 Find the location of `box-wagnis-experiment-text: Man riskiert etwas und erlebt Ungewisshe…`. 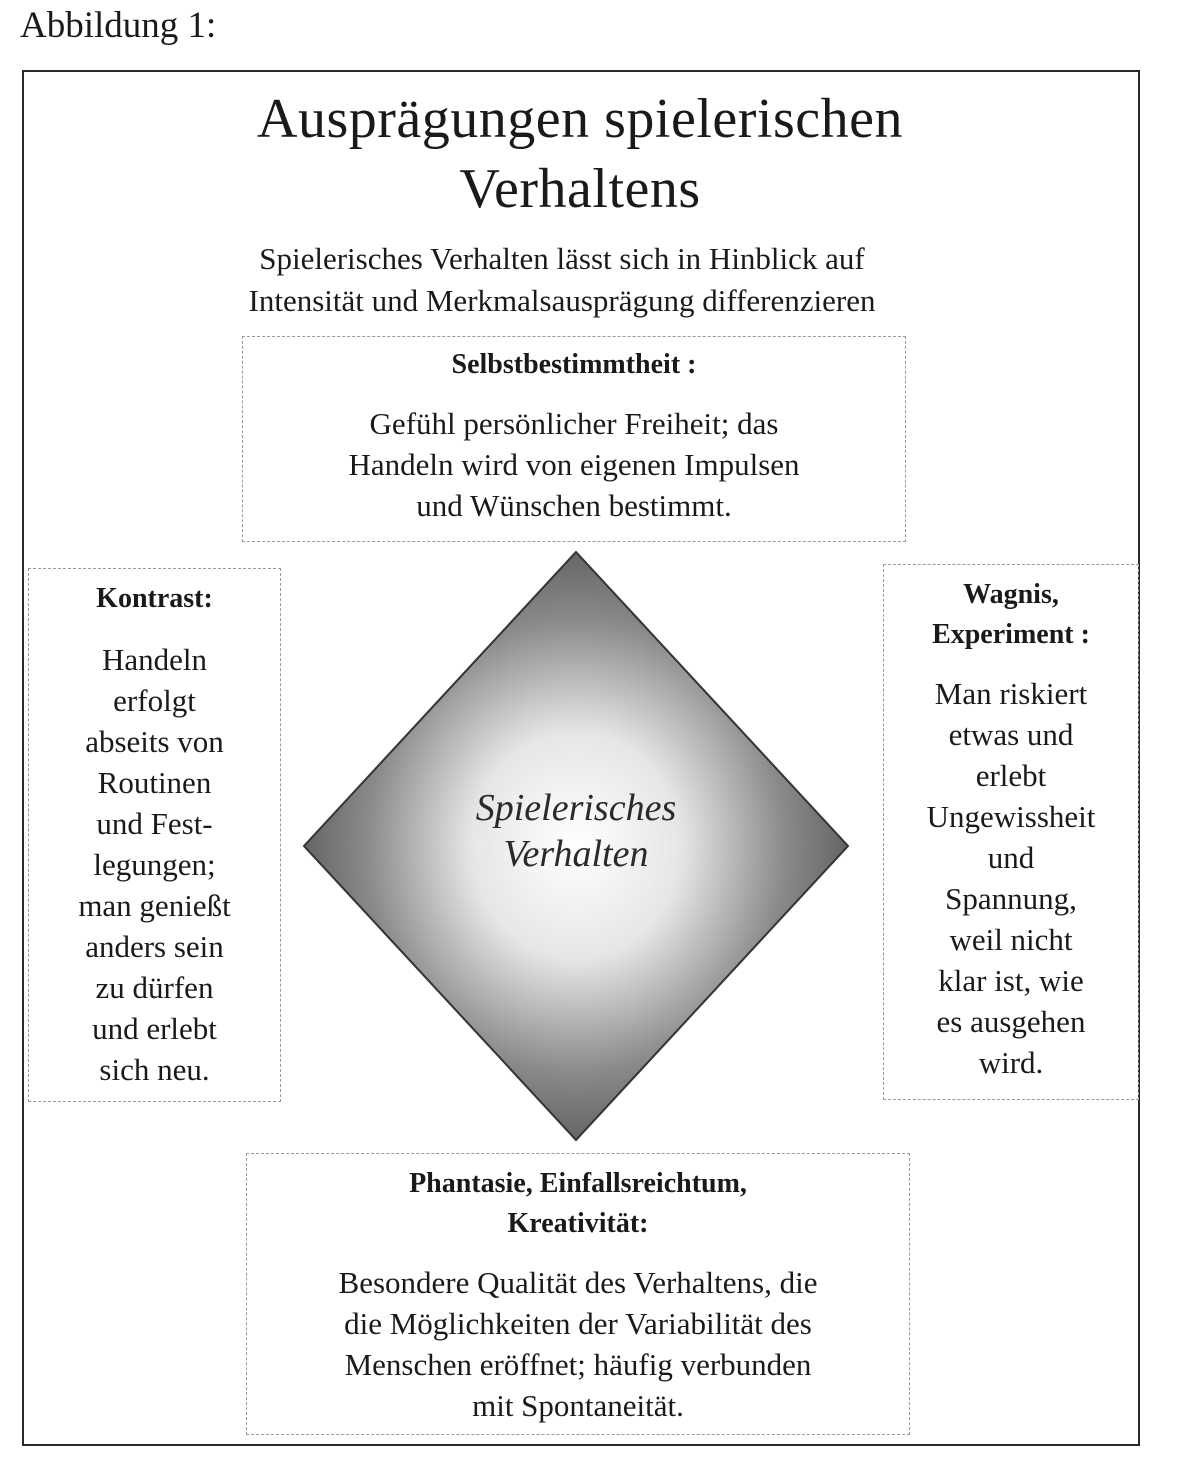

box-wagnis-experiment-text: Man riskiert etwas und erlebt Ungewisshe… is located at coordinates (1011, 878).